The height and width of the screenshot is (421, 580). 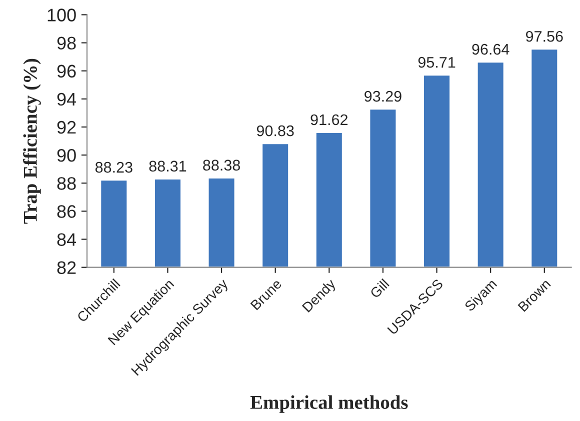 What do you see at coordinates (167, 166) in the screenshot?
I see `data-label: 88.31` at bounding box center [167, 166].